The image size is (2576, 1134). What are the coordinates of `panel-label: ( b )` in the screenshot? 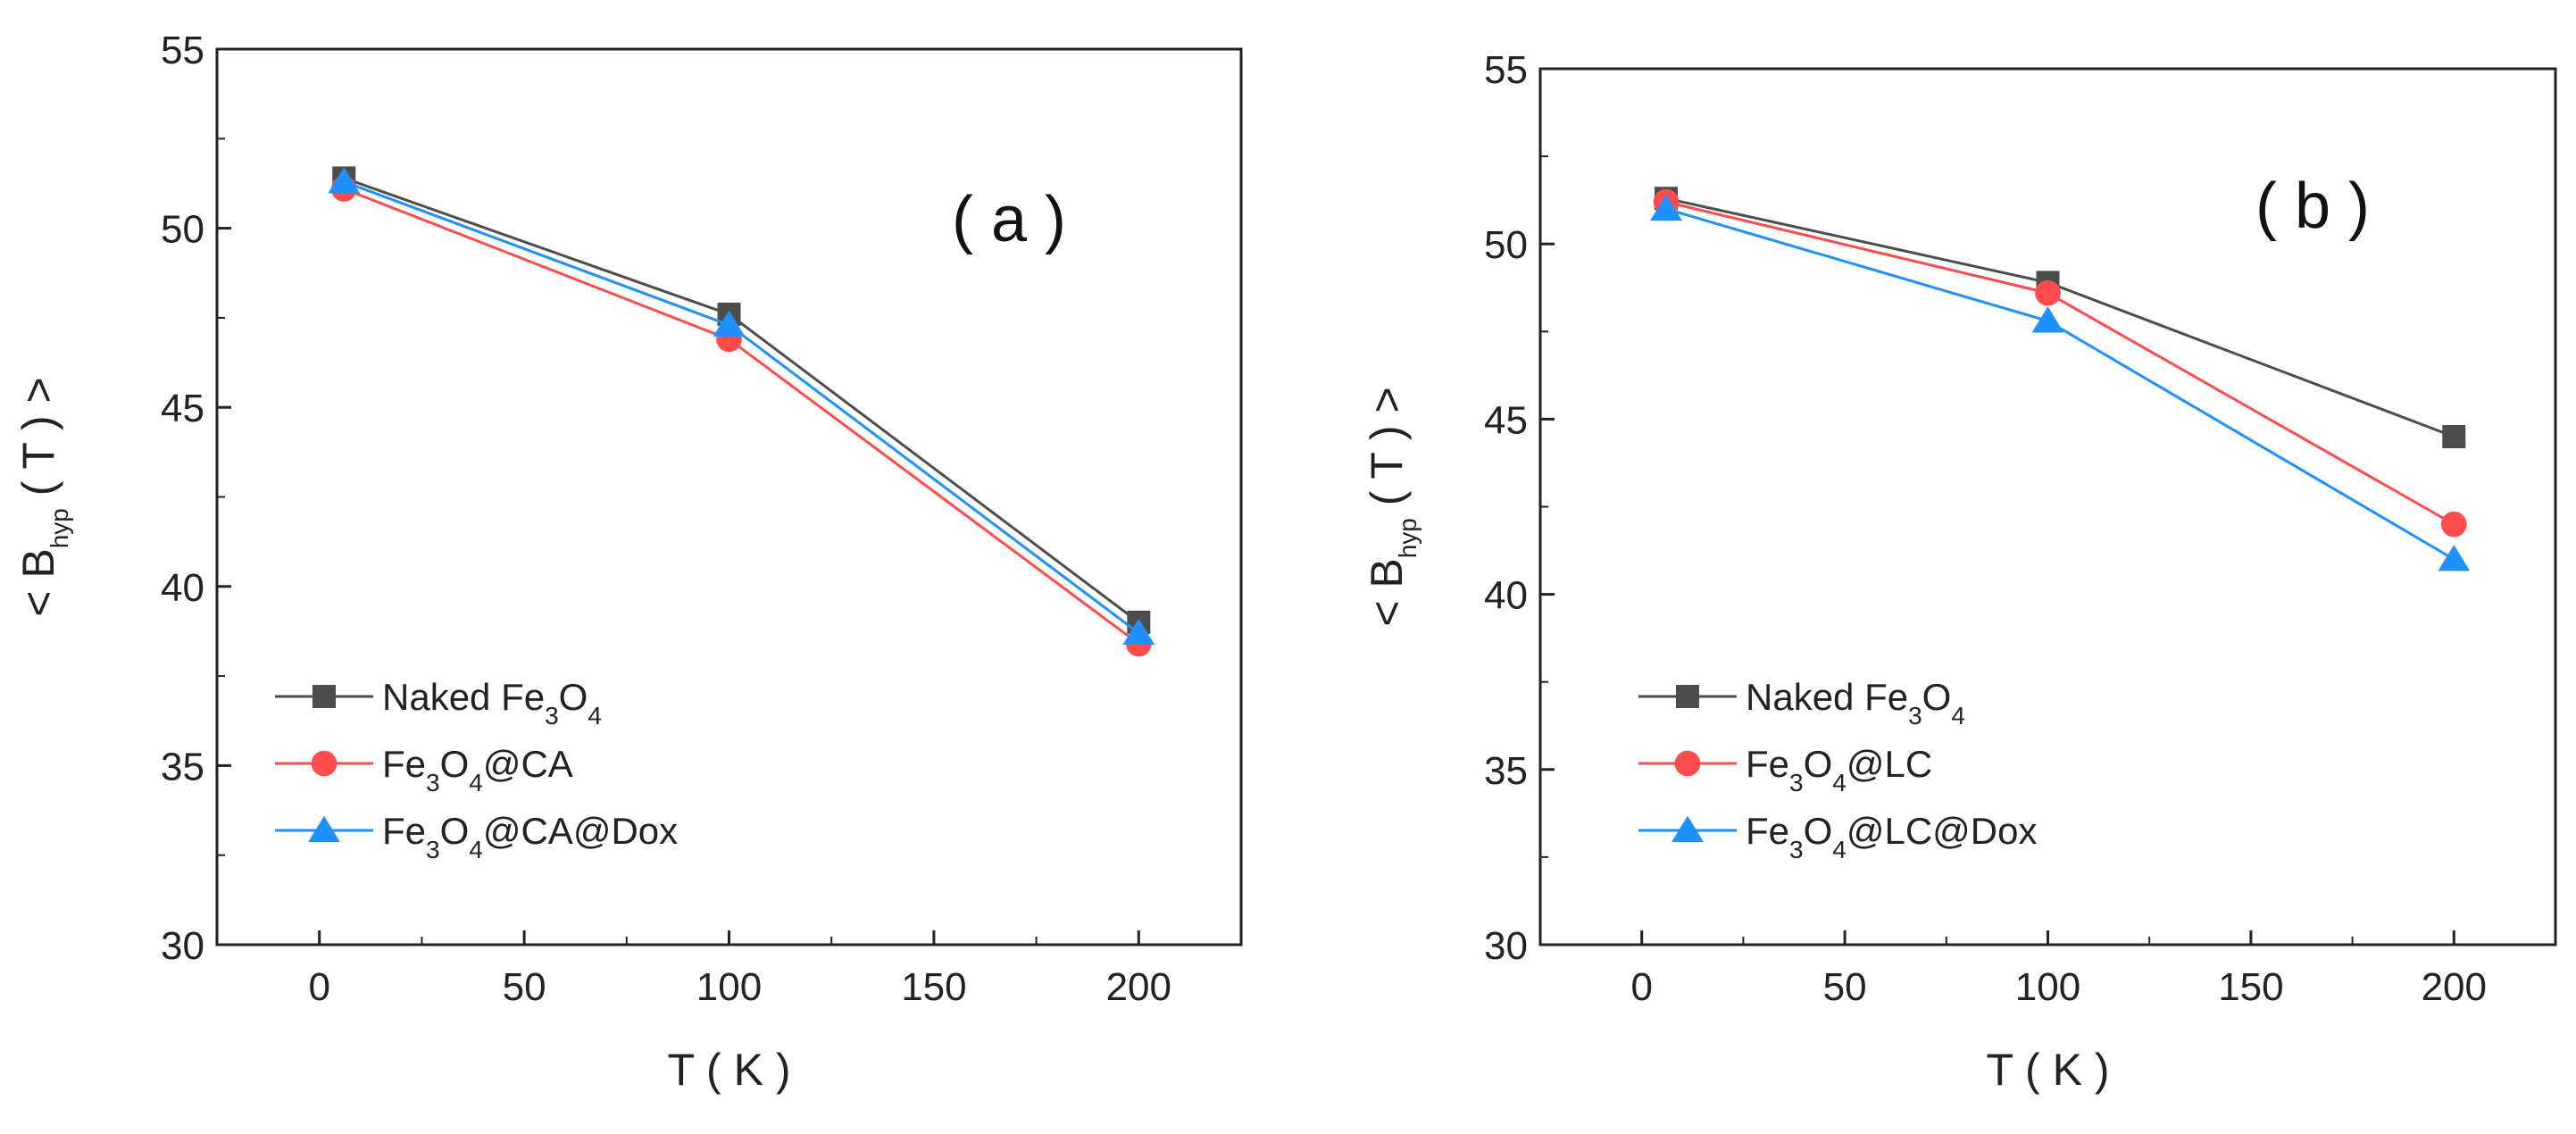 It's located at (2312, 206).